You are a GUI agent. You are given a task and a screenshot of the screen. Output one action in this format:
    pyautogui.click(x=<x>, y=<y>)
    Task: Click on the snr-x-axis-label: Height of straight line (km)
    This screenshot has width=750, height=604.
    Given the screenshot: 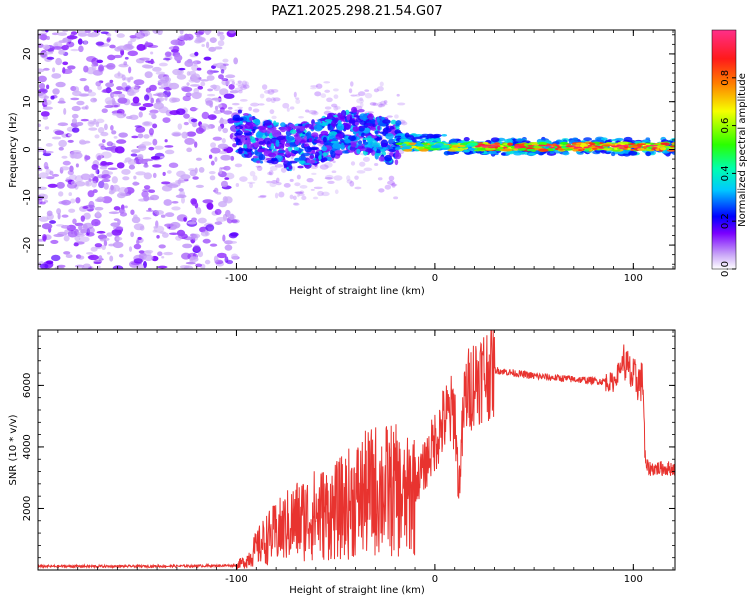 What is the action you would take?
    pyautogui.click(x=357, y=590)
    